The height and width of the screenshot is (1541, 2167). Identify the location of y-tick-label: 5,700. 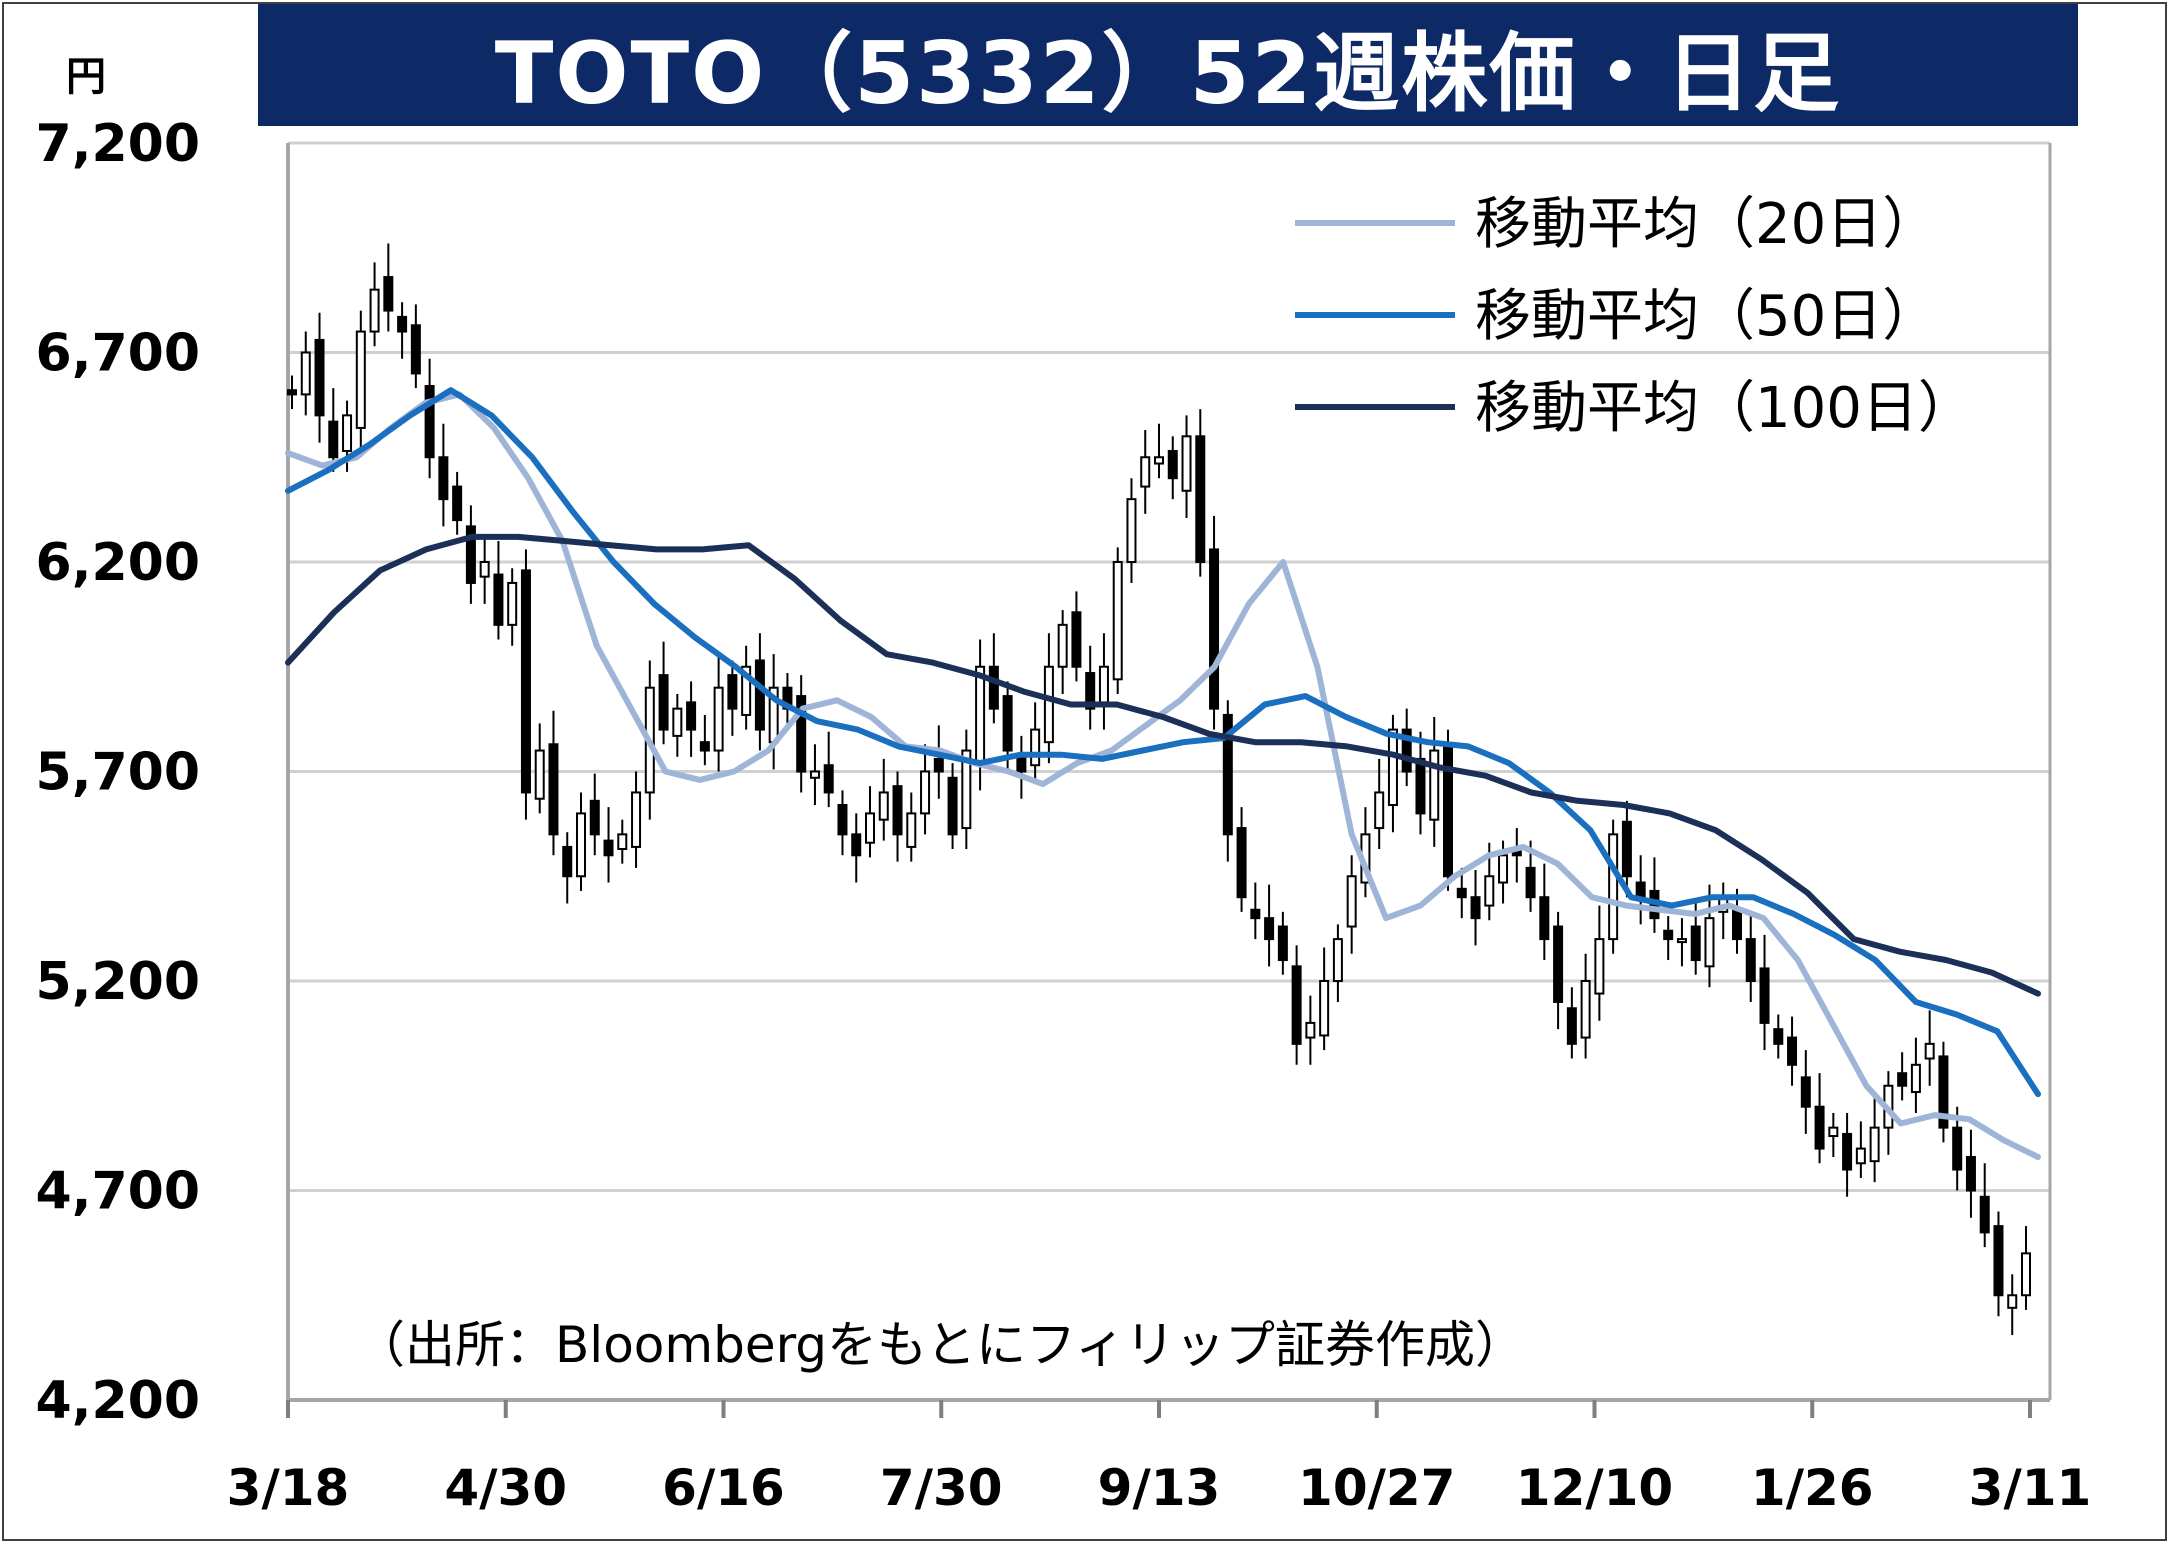
(118, 773).